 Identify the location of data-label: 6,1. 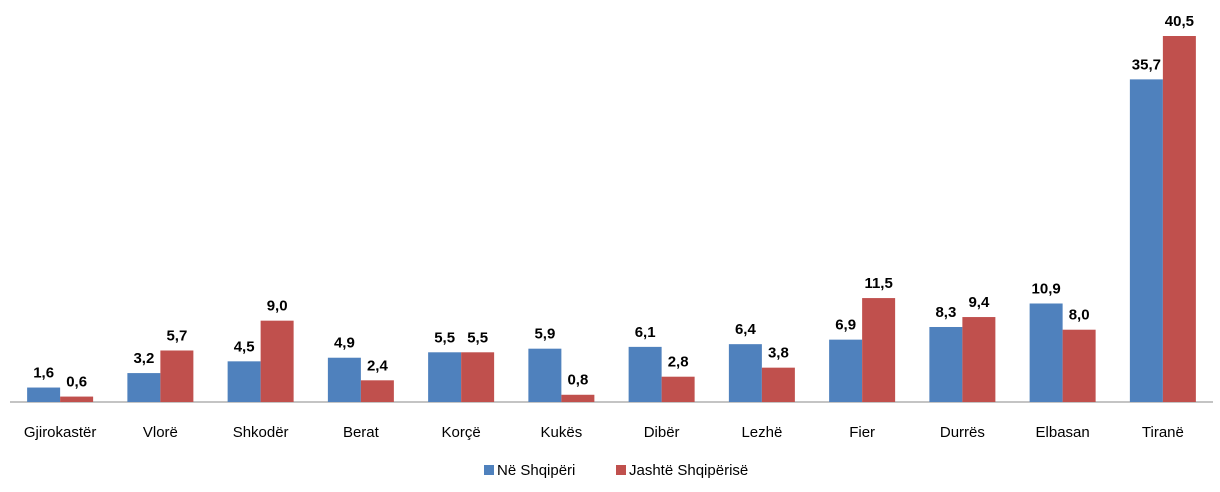
(645, 332).